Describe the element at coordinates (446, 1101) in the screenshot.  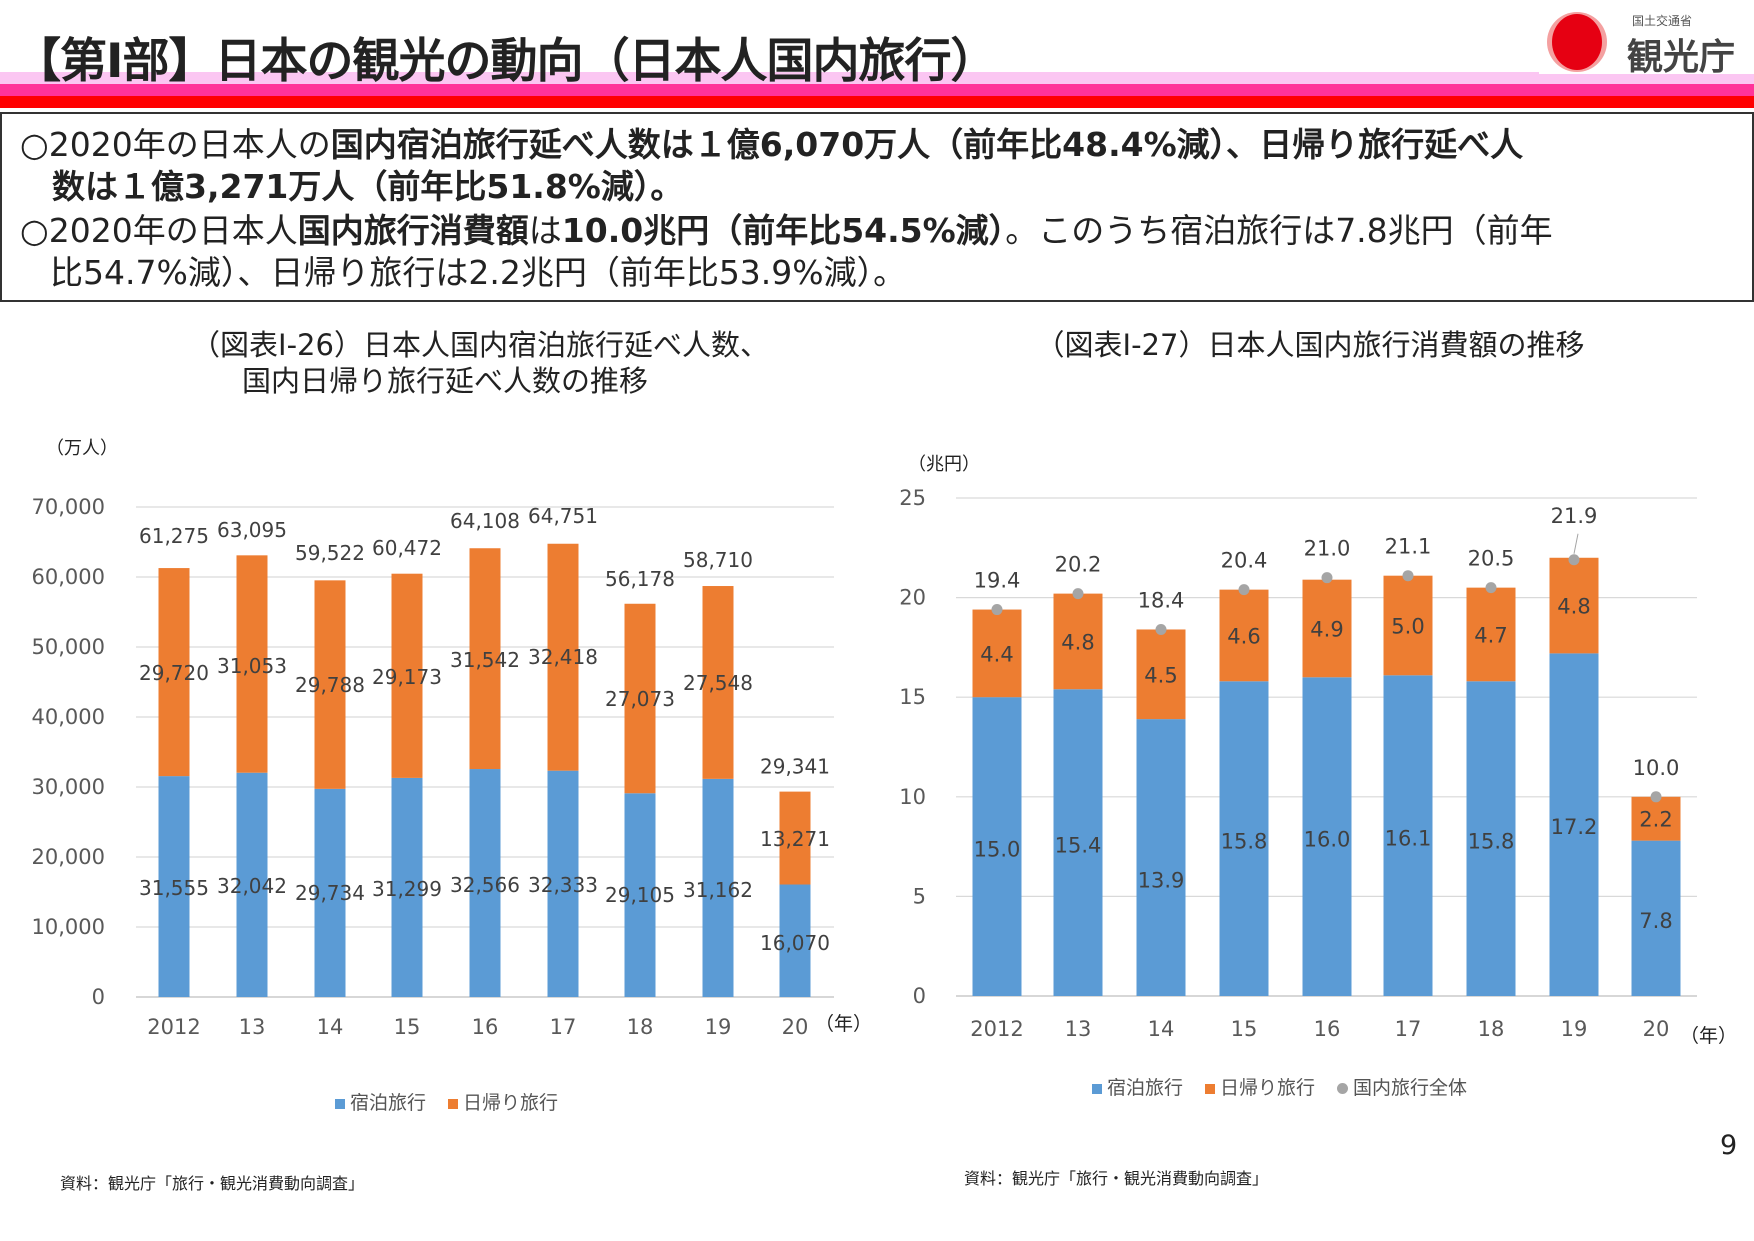
I see `chart1-legend: 宿泊旅行 日帰り旅行` at that location.